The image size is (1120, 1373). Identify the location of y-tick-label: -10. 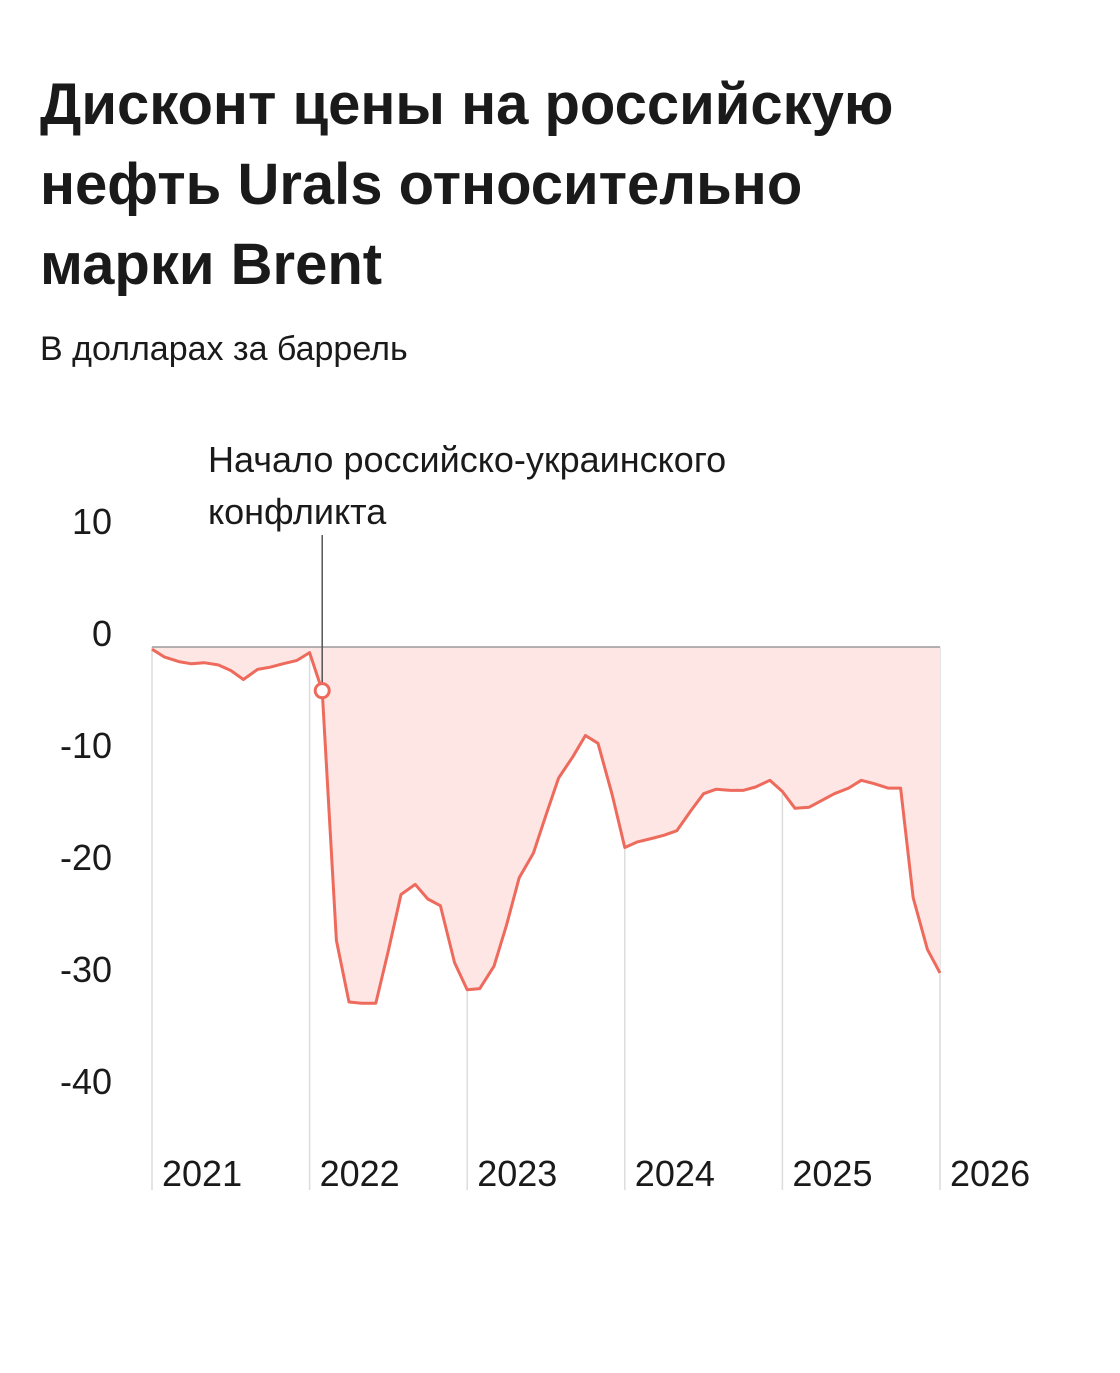
(86, 745).